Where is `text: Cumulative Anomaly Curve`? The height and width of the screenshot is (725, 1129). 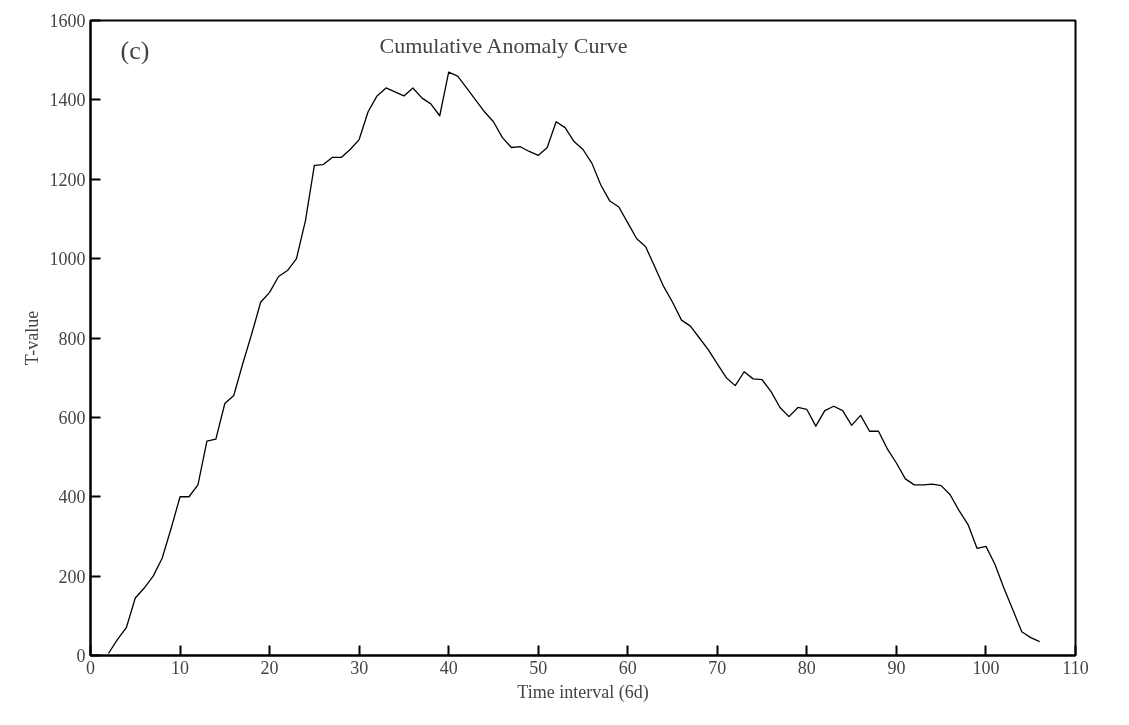 text: Cumulative Anomaly Curve is located at coordinates (503, 45).